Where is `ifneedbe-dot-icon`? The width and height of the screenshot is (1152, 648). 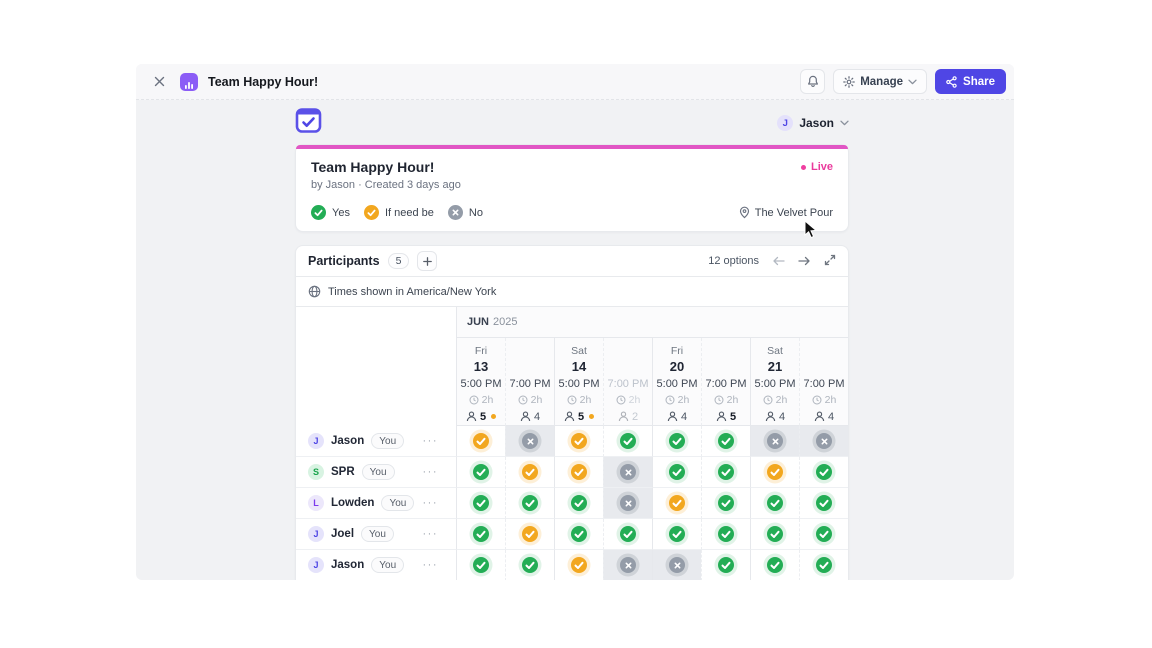 ifneedbe-dot-icon is located at coordinates (494, 417).